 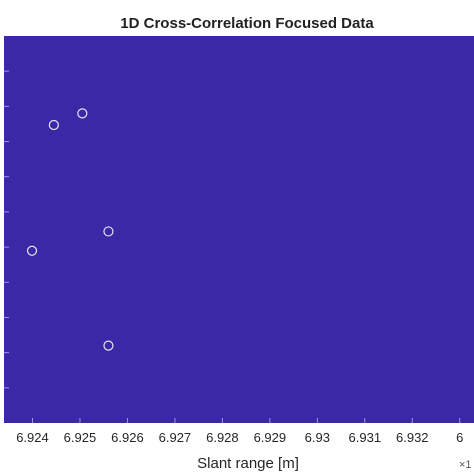 What do you see at coordinates (175, 437) in the screenshot?
I see `x-tick-label: 6.927` at bounding box center [175, 437].